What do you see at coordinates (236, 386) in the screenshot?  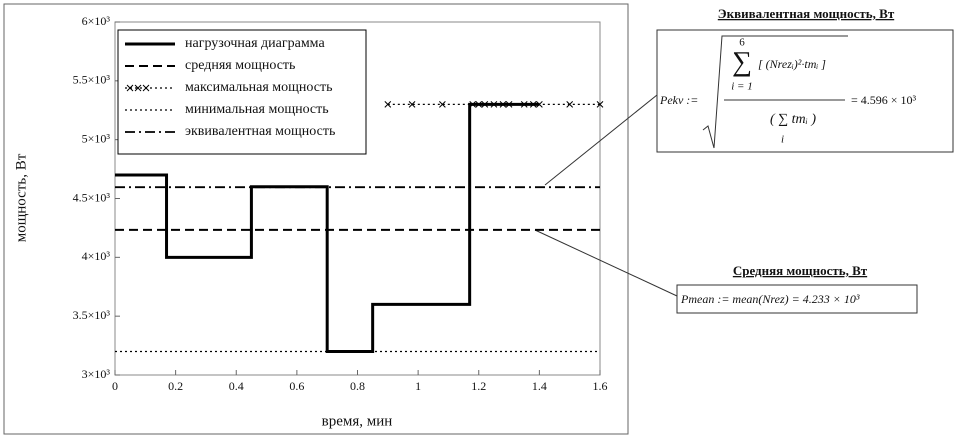 I see `x-tick-label: 0.4` at bounding box center [236, 386].